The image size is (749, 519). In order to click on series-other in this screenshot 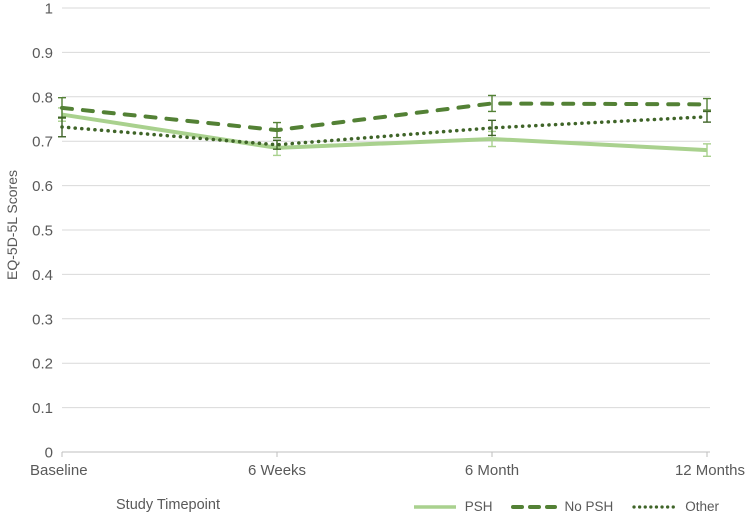, I will do `click(384, 130)`.